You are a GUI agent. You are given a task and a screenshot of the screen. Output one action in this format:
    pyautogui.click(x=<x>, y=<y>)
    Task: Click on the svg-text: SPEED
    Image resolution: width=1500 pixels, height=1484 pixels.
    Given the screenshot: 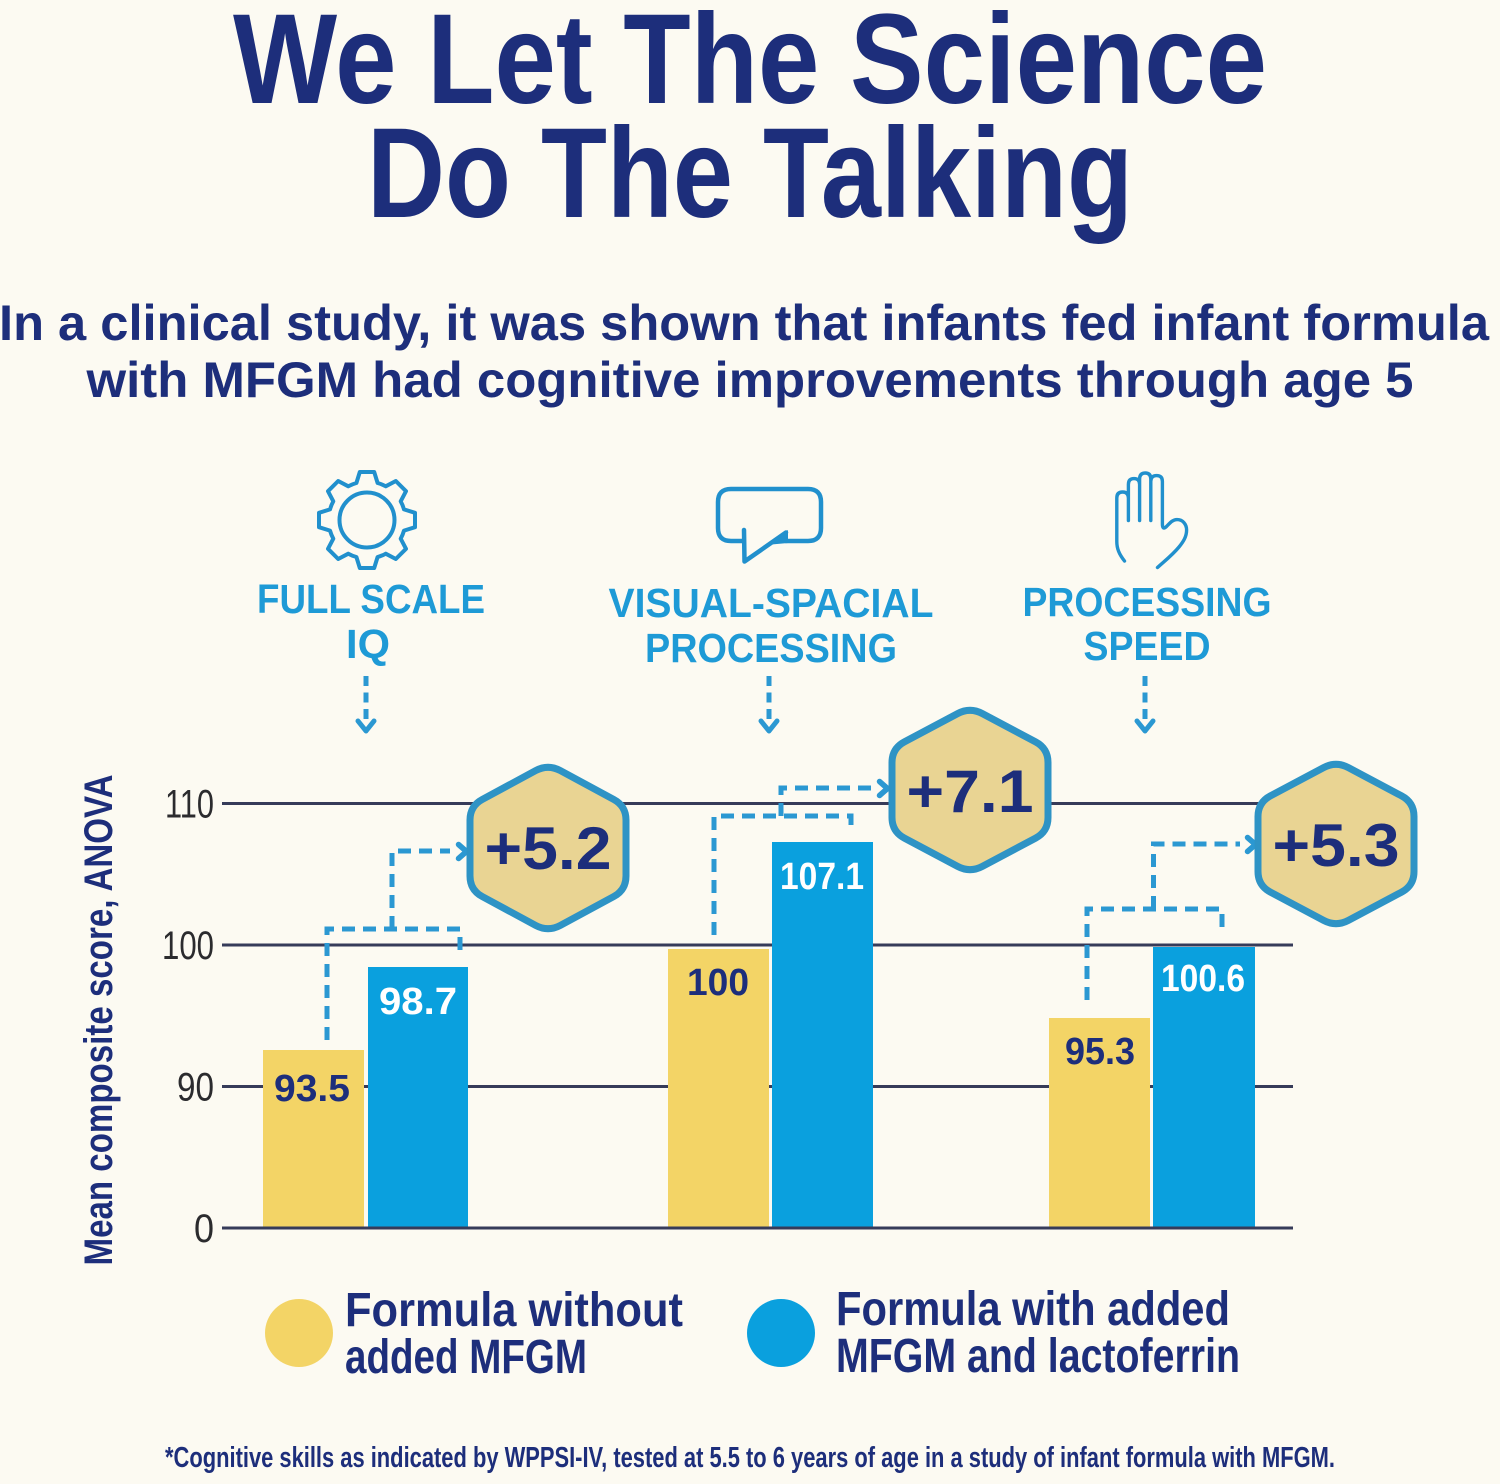 What is the action you would take?
    pyautogui.click(x=1147, y=646)
    